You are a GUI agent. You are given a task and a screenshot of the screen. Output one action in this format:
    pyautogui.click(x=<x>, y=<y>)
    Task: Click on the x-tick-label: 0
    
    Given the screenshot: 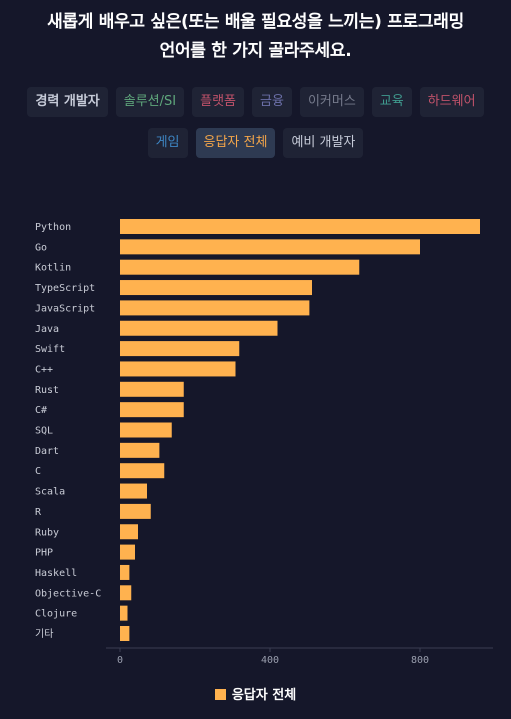 What is the action you would take?
    pyautogui.click(x=120, y=660)
    